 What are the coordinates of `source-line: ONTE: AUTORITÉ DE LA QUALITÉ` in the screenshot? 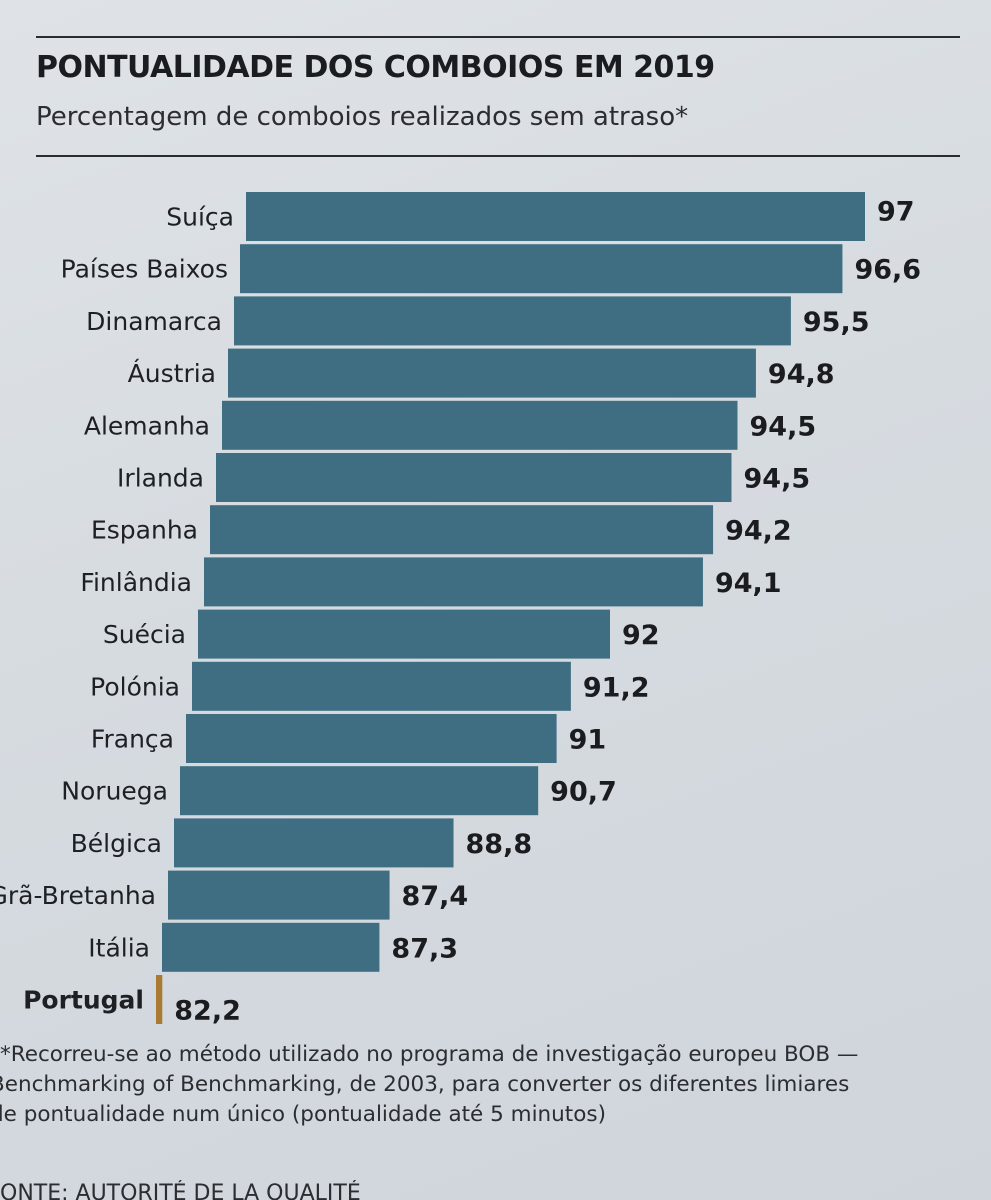 It's located at (180, 1190).